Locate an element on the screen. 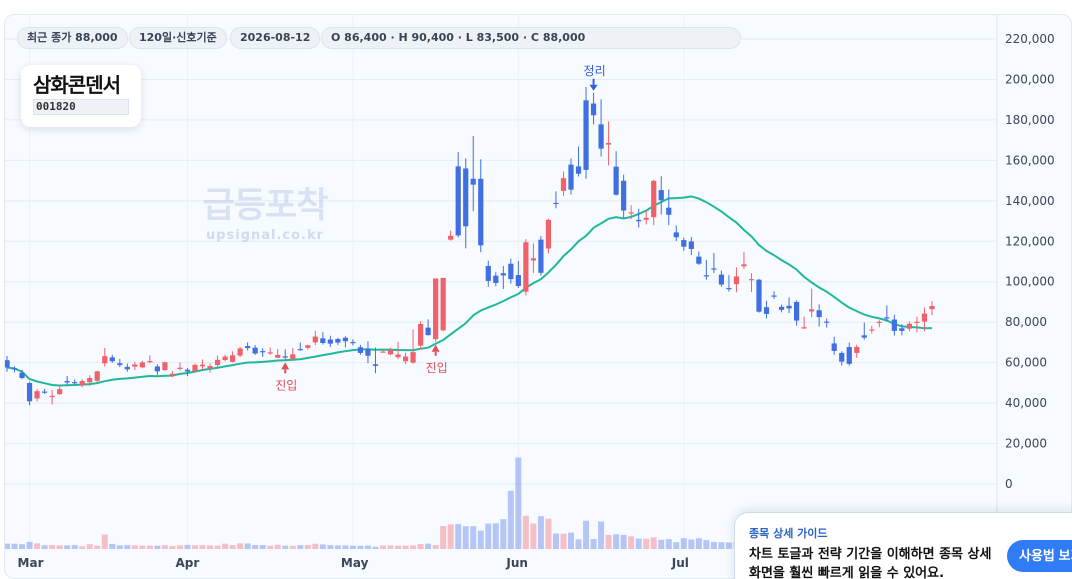 Image resolution: width=1072 pixels, height=579 pixels. recent-close-pill: 최근 종가 88,000 is located at coordinates (72, 38).